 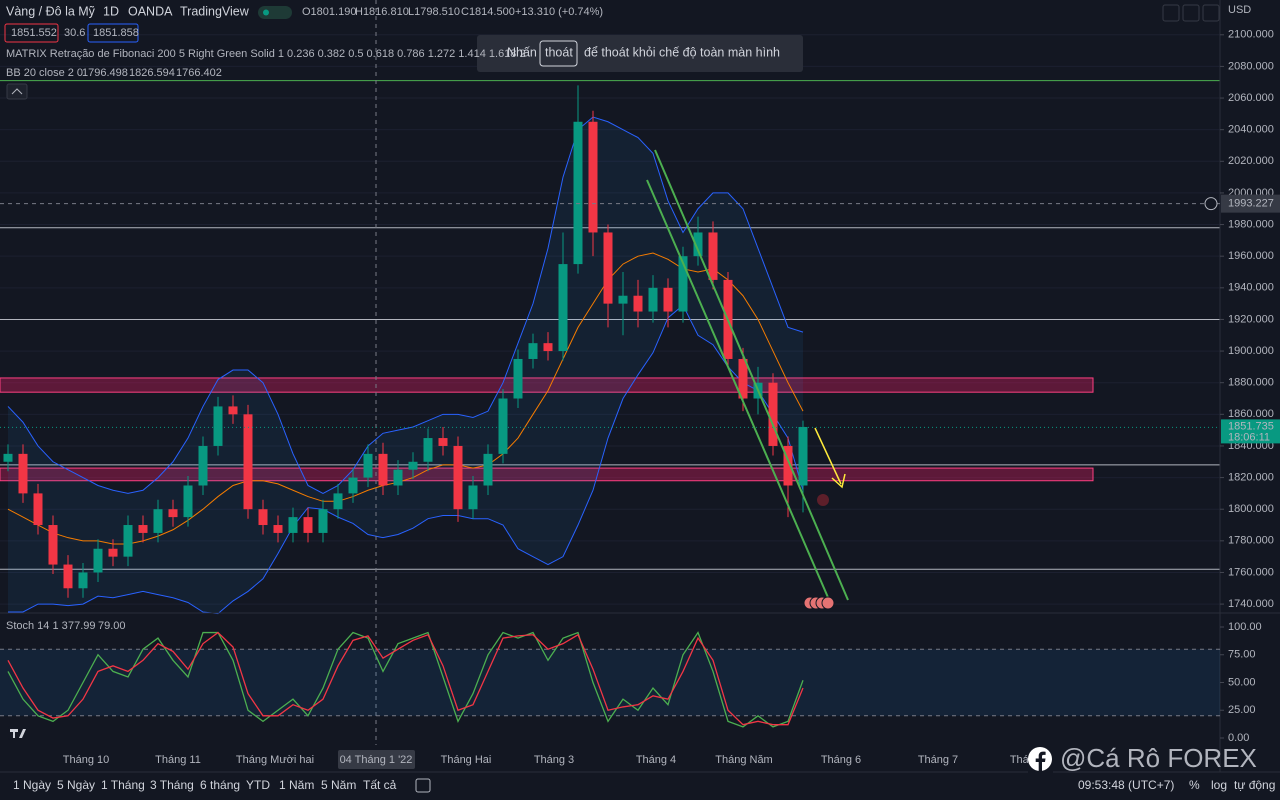 I want to click on x-tick-label: Tháng Hai, so click(x=466, y=760).